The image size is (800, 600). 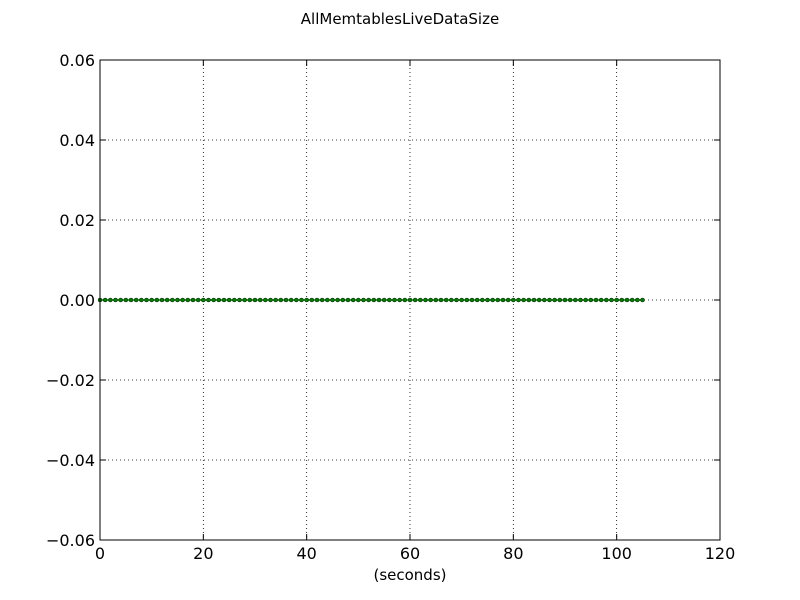 I want to click on y-tick-label: 0.04, so click(x=77, y=140).